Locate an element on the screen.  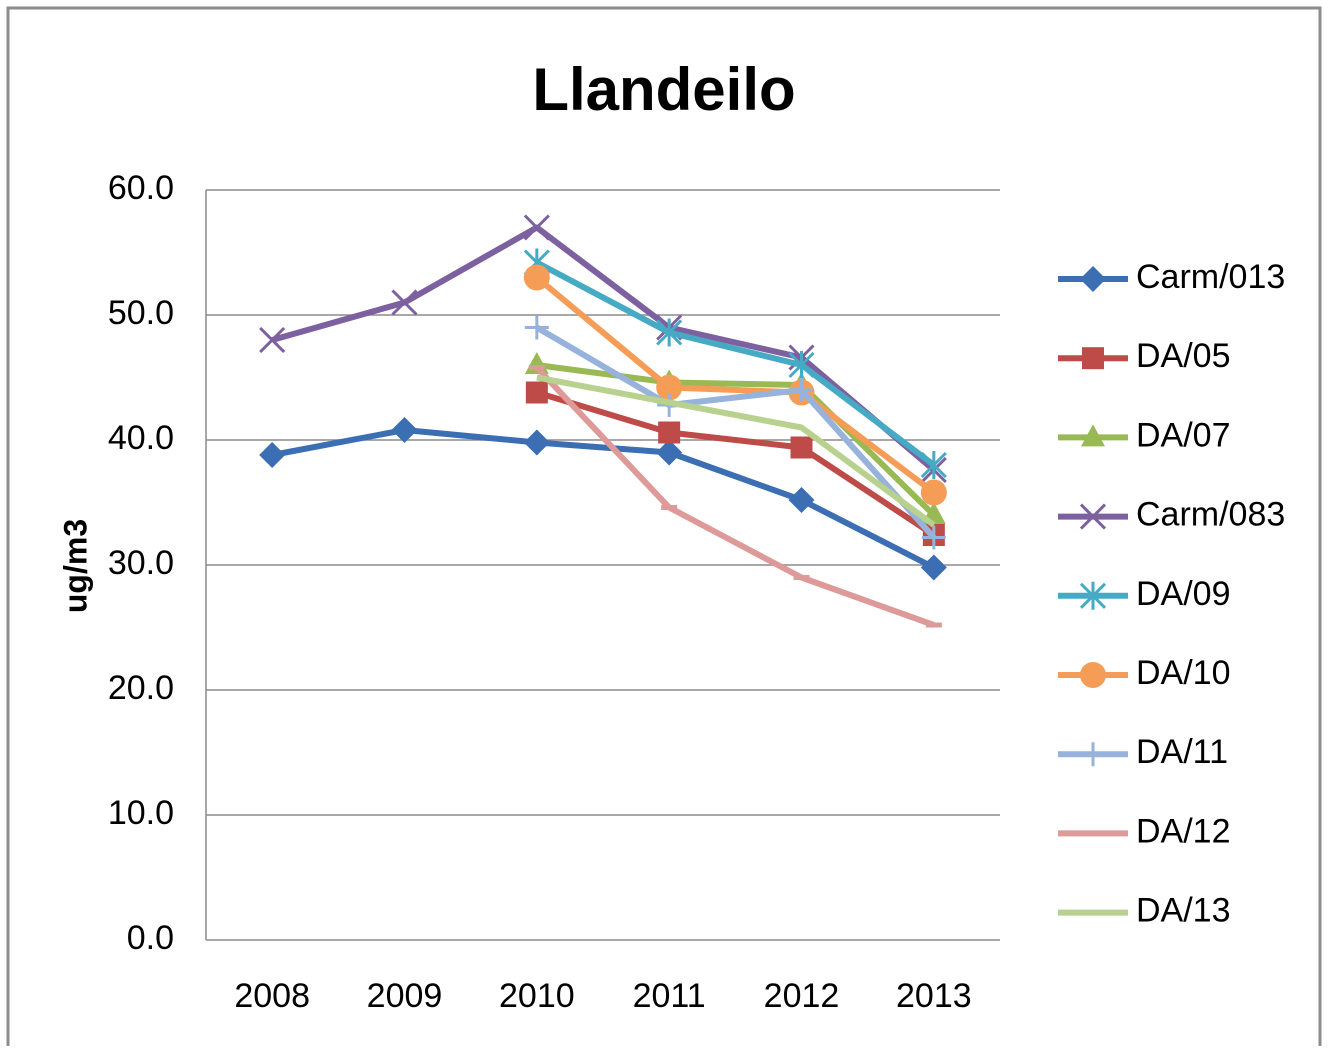
legend-label: DA/11 is located at coordinates (1182, 752).